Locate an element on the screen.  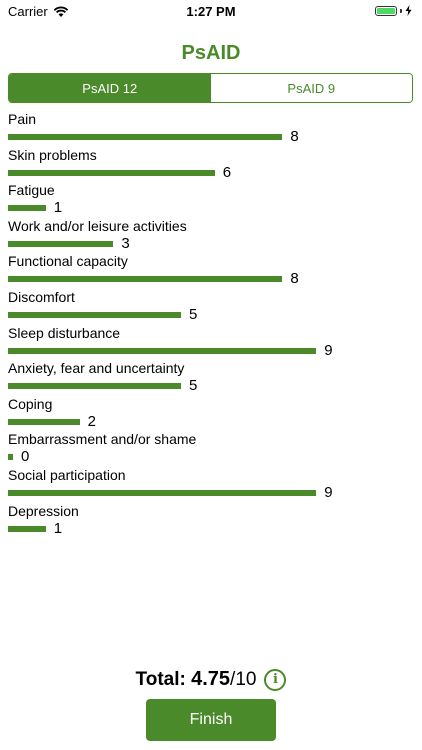
item-row: Discomfort 5 is located at coordinates (210, 306).